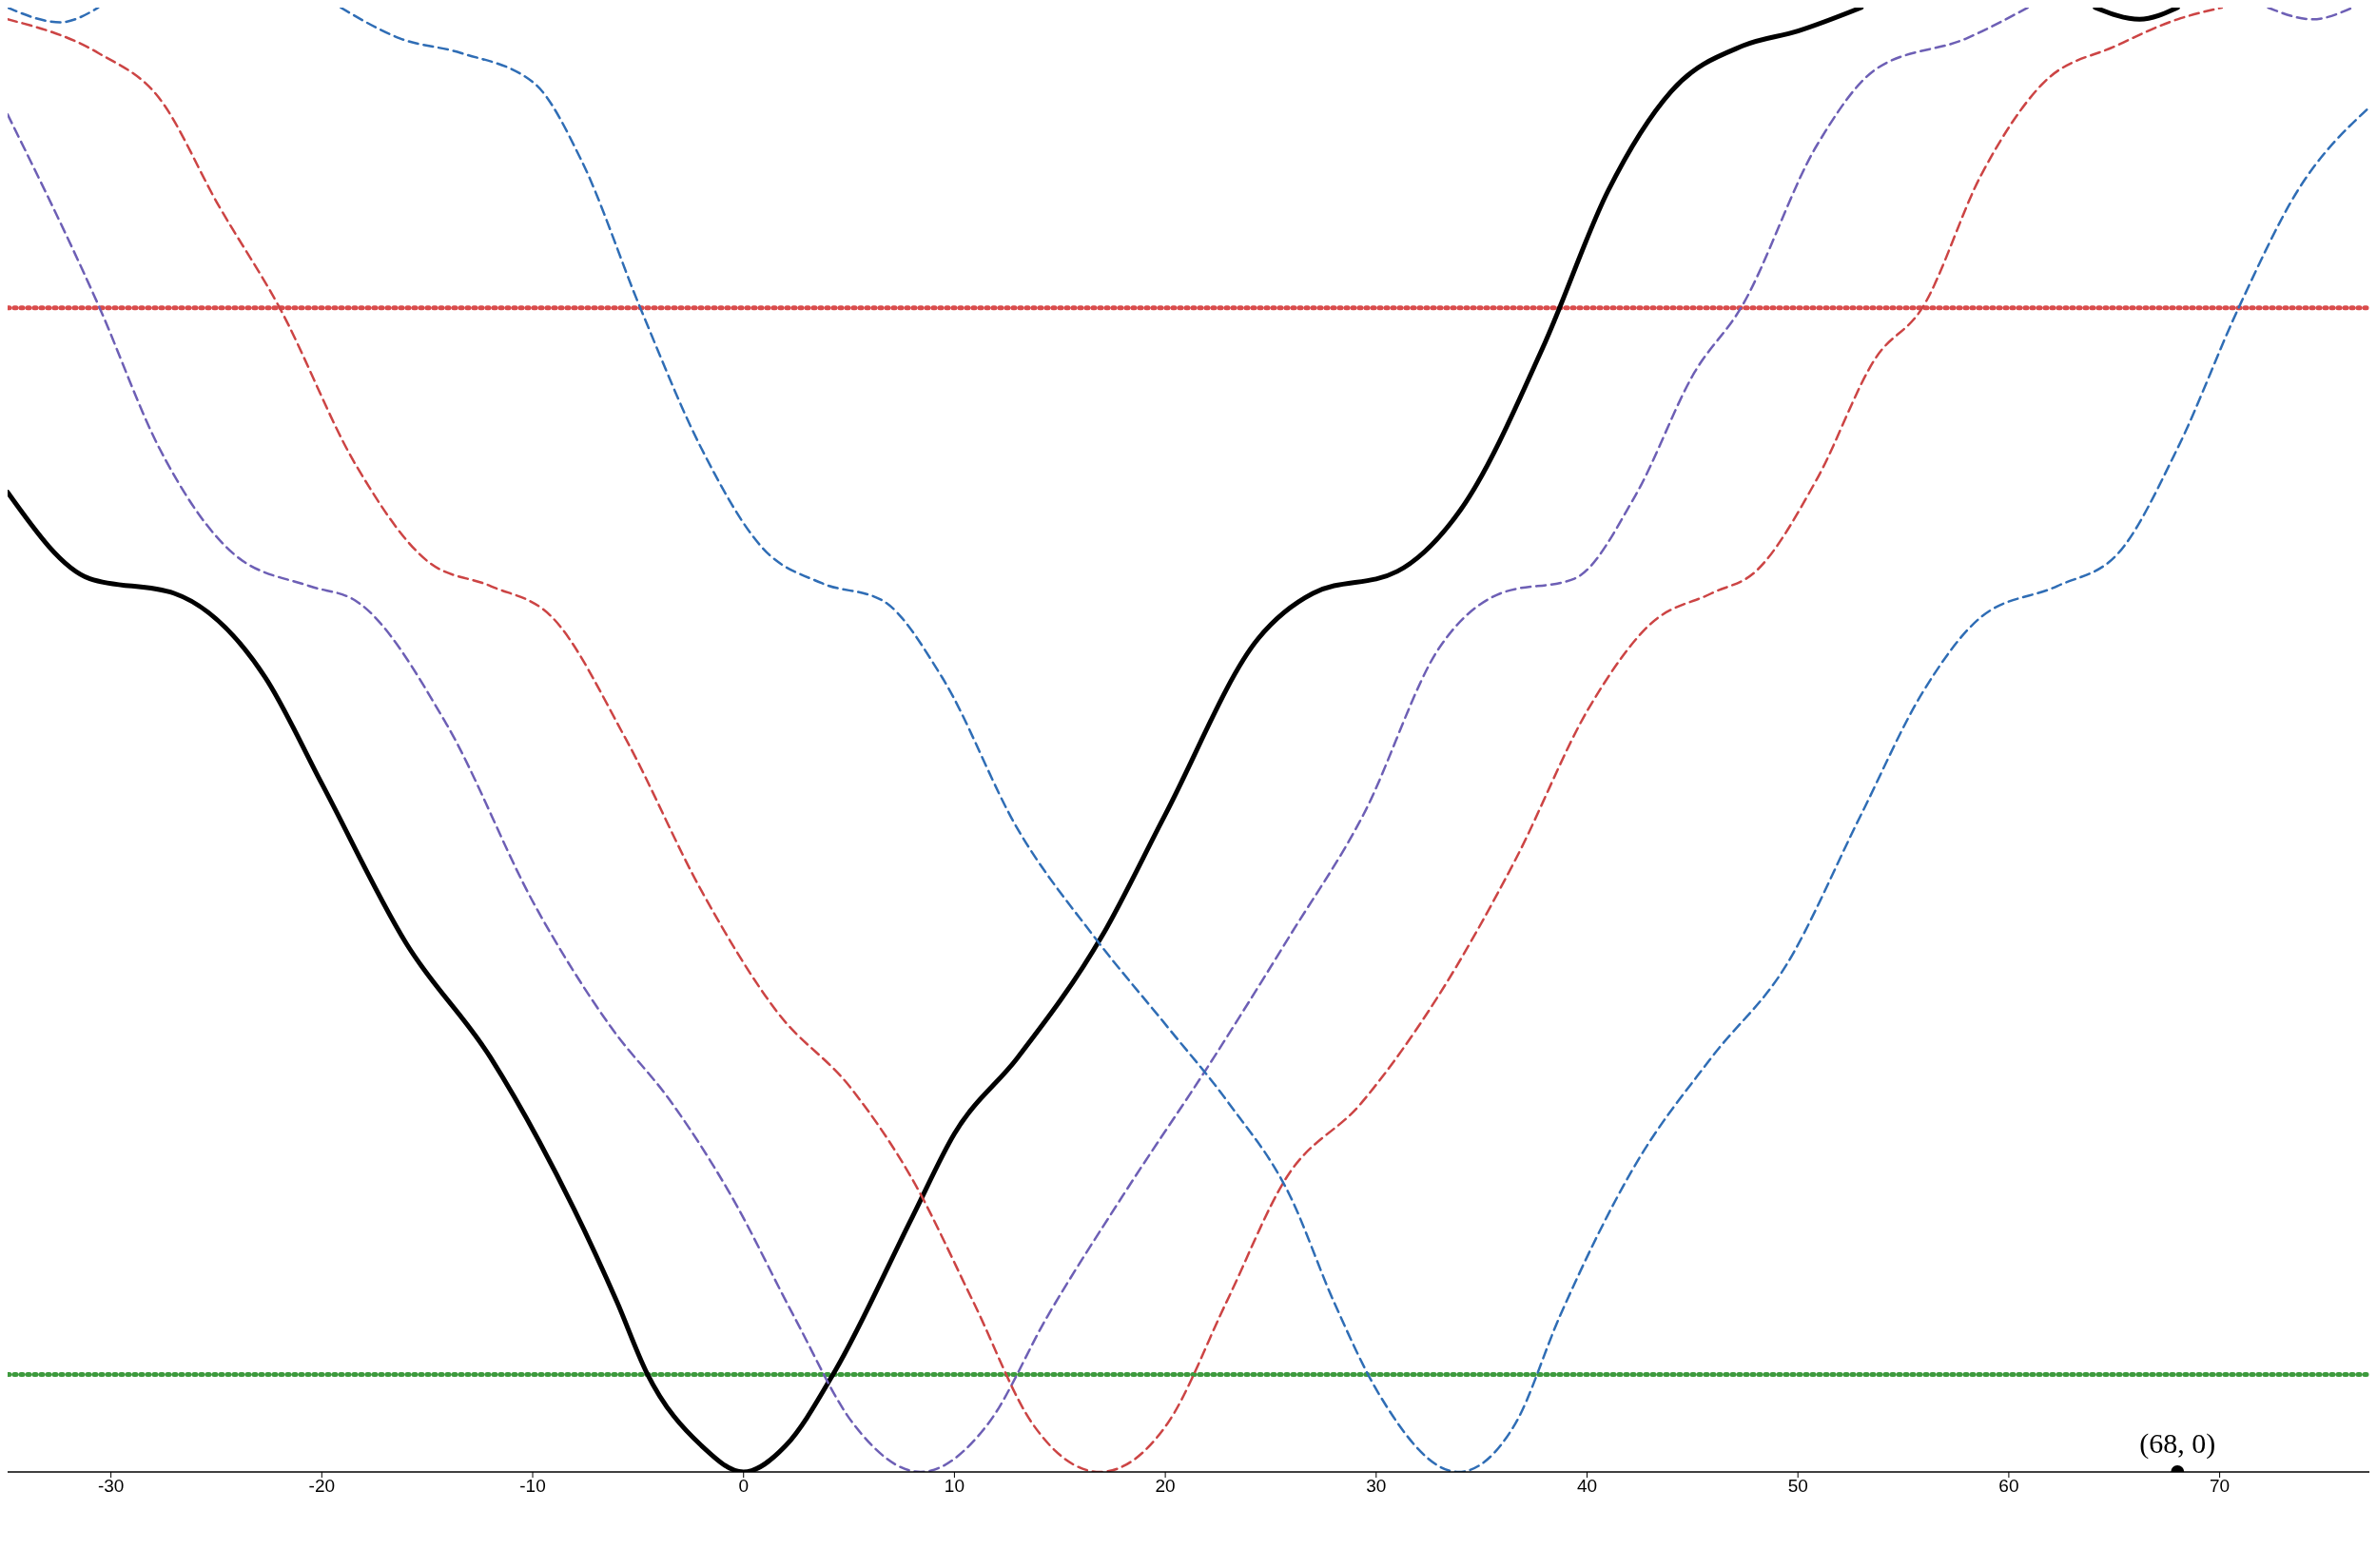  What do you see at coordinates (322, 1486) in the screenshot?
I see `x-tick-label: -20` at bounding box center [322, 1486].